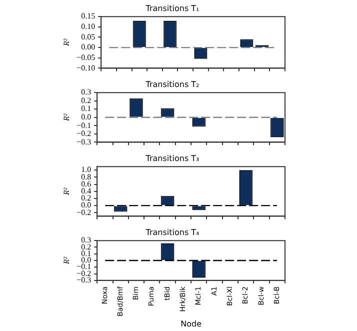 The width and height of the screenshot is (357, 331). I want to click on y-tick-label: 0.6, so click(86, 183).